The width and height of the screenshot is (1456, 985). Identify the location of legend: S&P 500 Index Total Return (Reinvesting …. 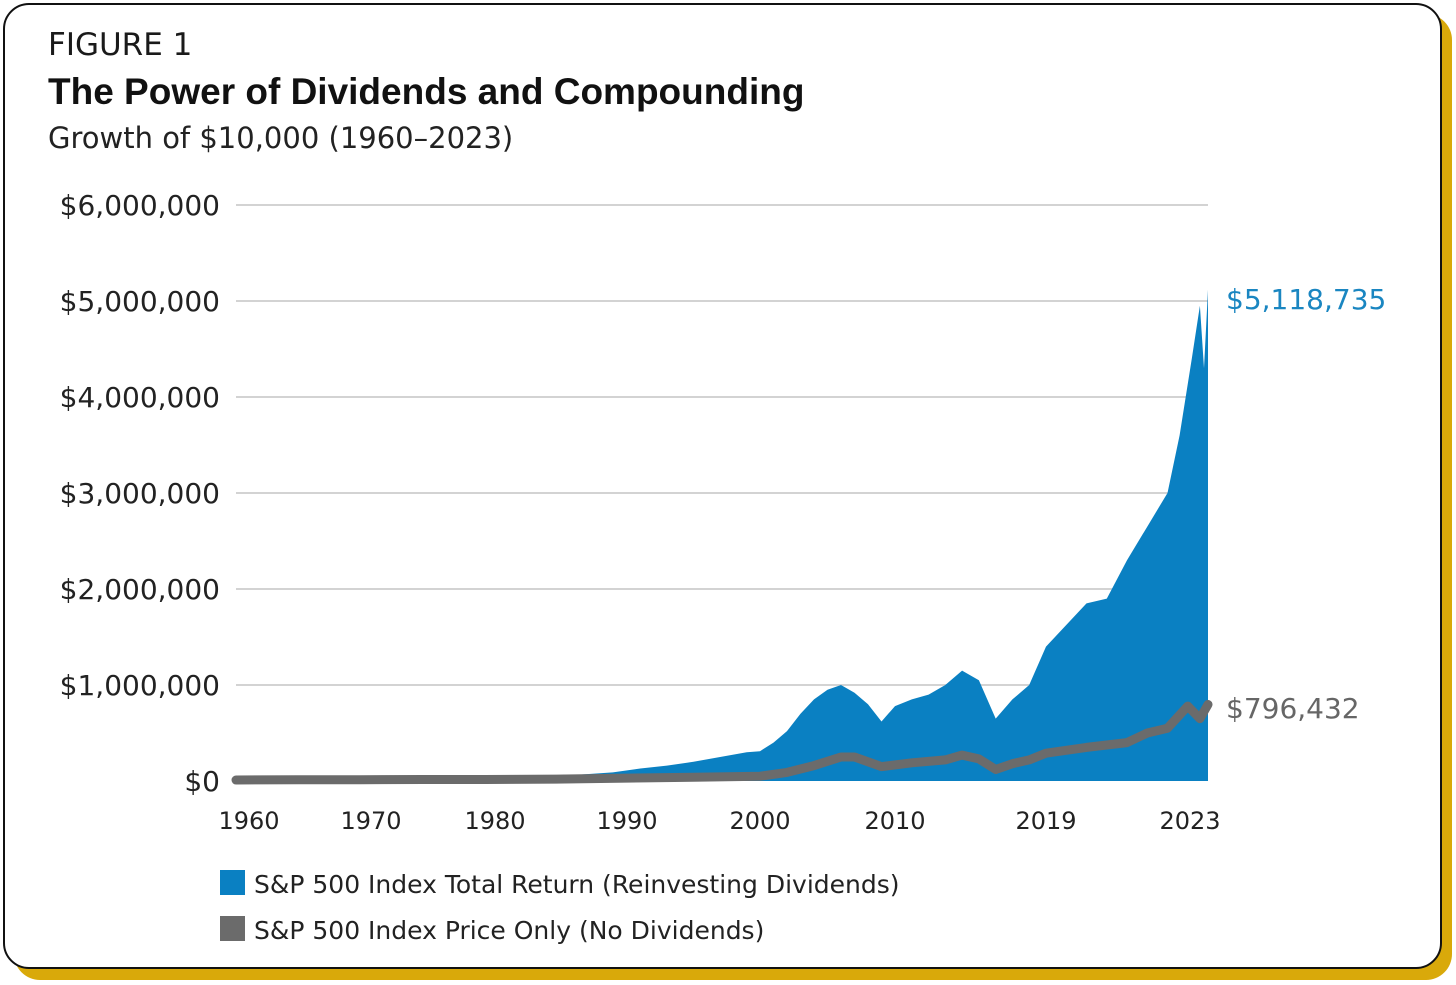
(560, 907).